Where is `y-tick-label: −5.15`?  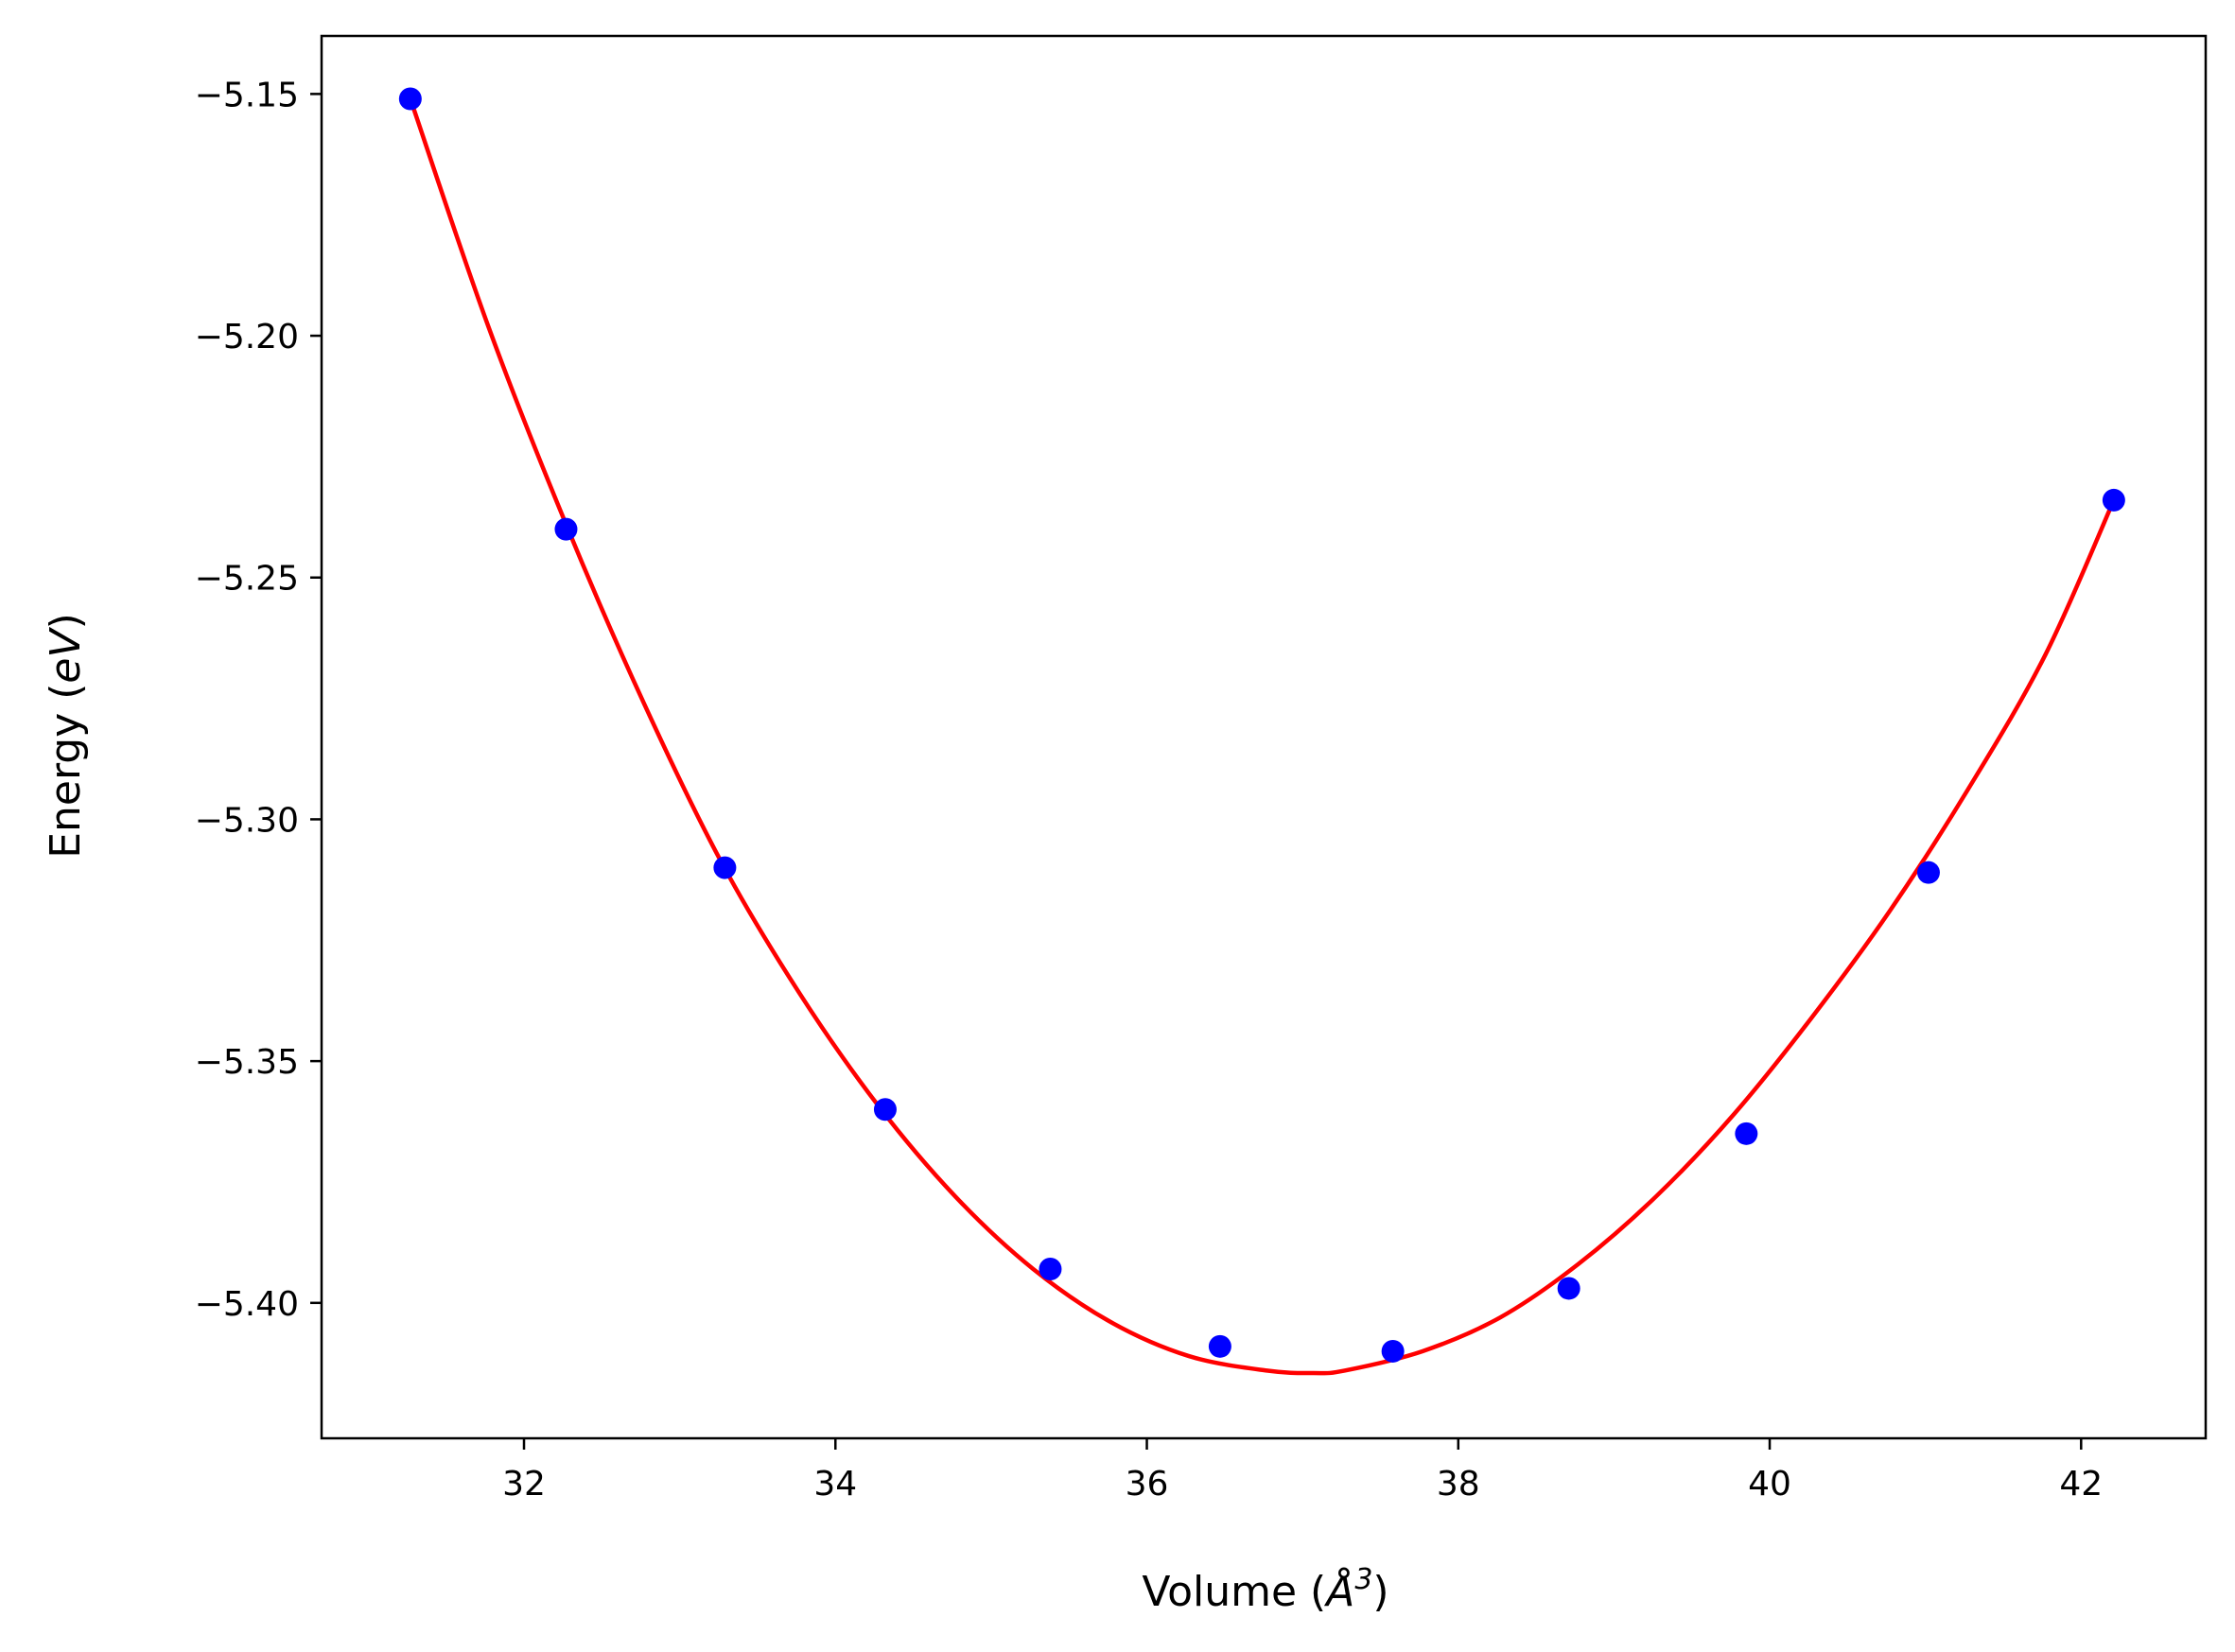 y-tick-label: −5.15 is located at coordinates (247, 95).